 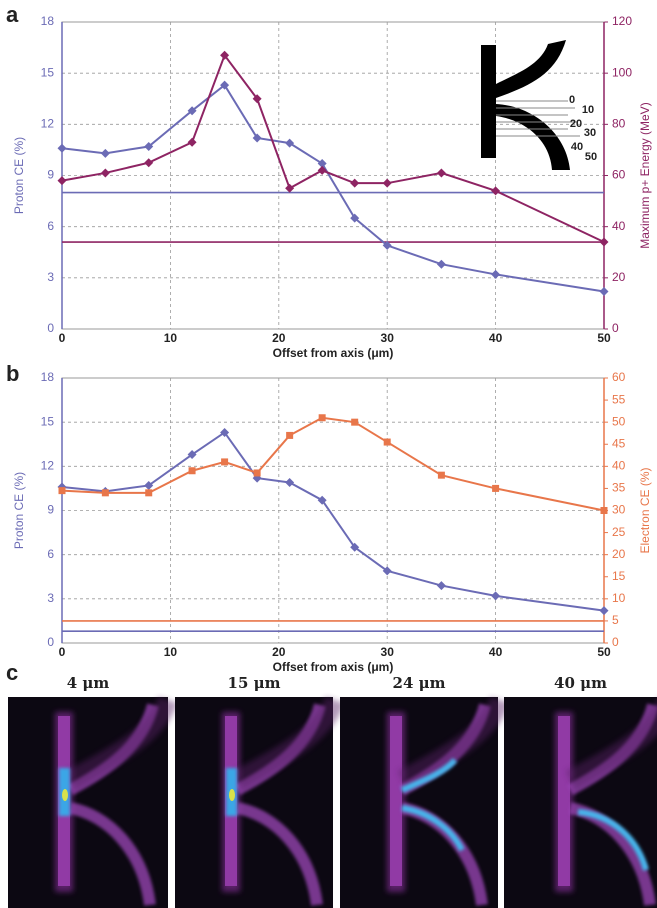 I want to click on panel-label: c, so click(x=12, y=672).